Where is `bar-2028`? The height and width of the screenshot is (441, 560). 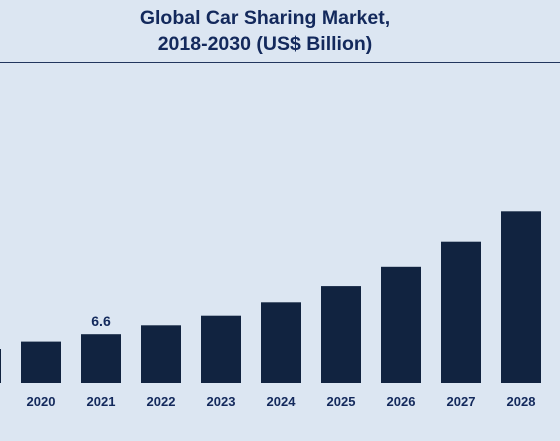
bar-2028 is located at coordinates (521, 297).